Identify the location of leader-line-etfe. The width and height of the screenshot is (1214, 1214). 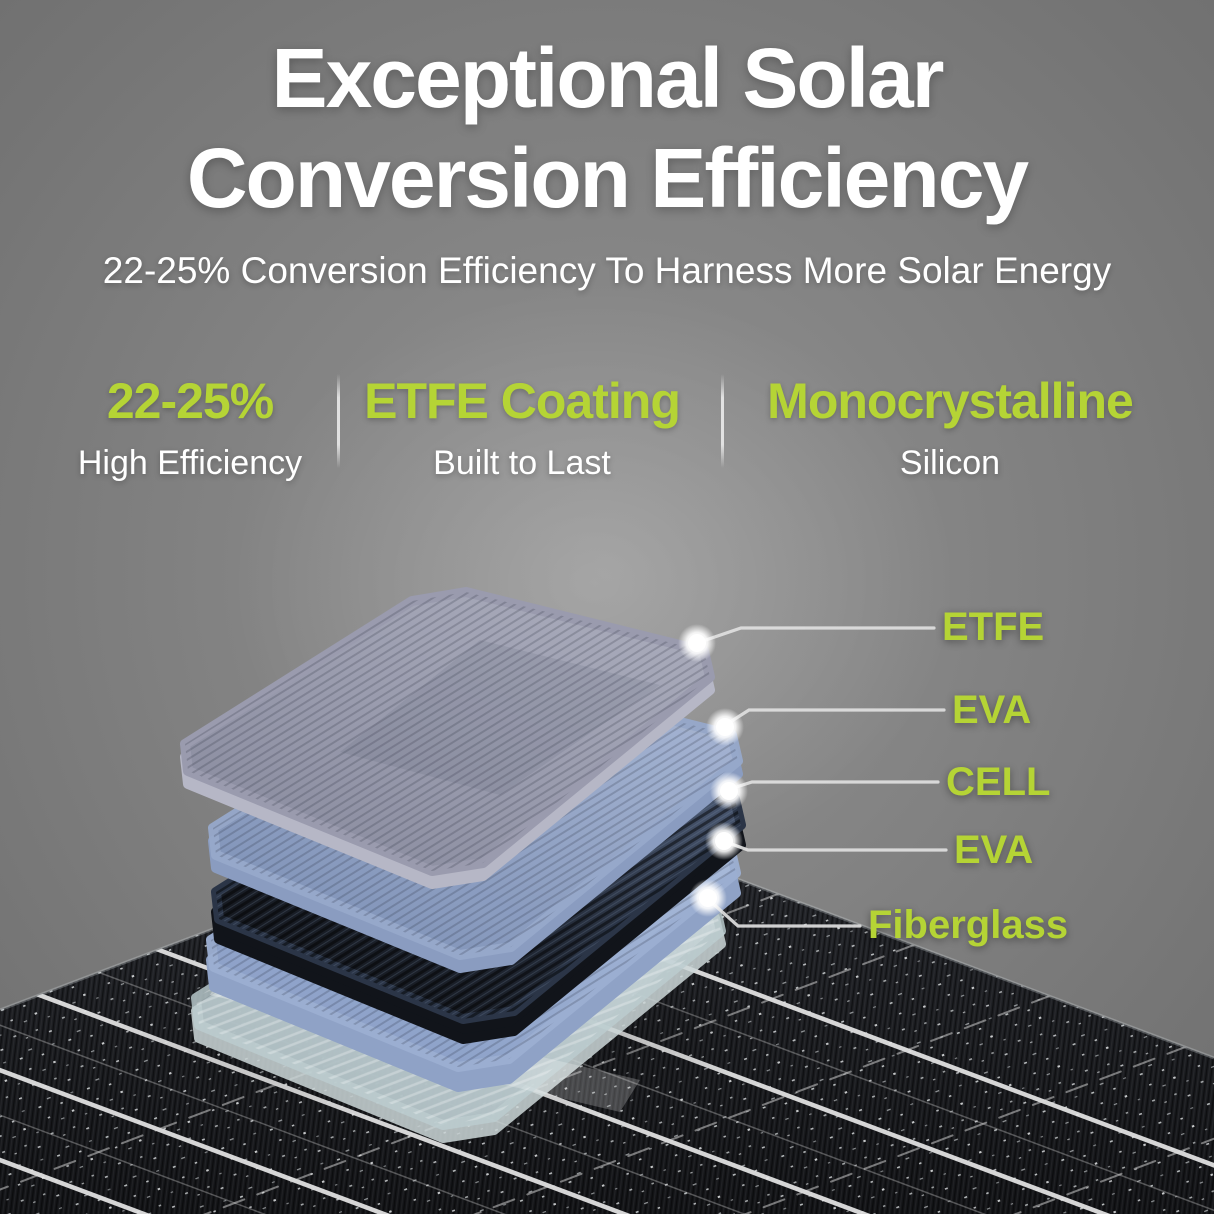
(817, 635).